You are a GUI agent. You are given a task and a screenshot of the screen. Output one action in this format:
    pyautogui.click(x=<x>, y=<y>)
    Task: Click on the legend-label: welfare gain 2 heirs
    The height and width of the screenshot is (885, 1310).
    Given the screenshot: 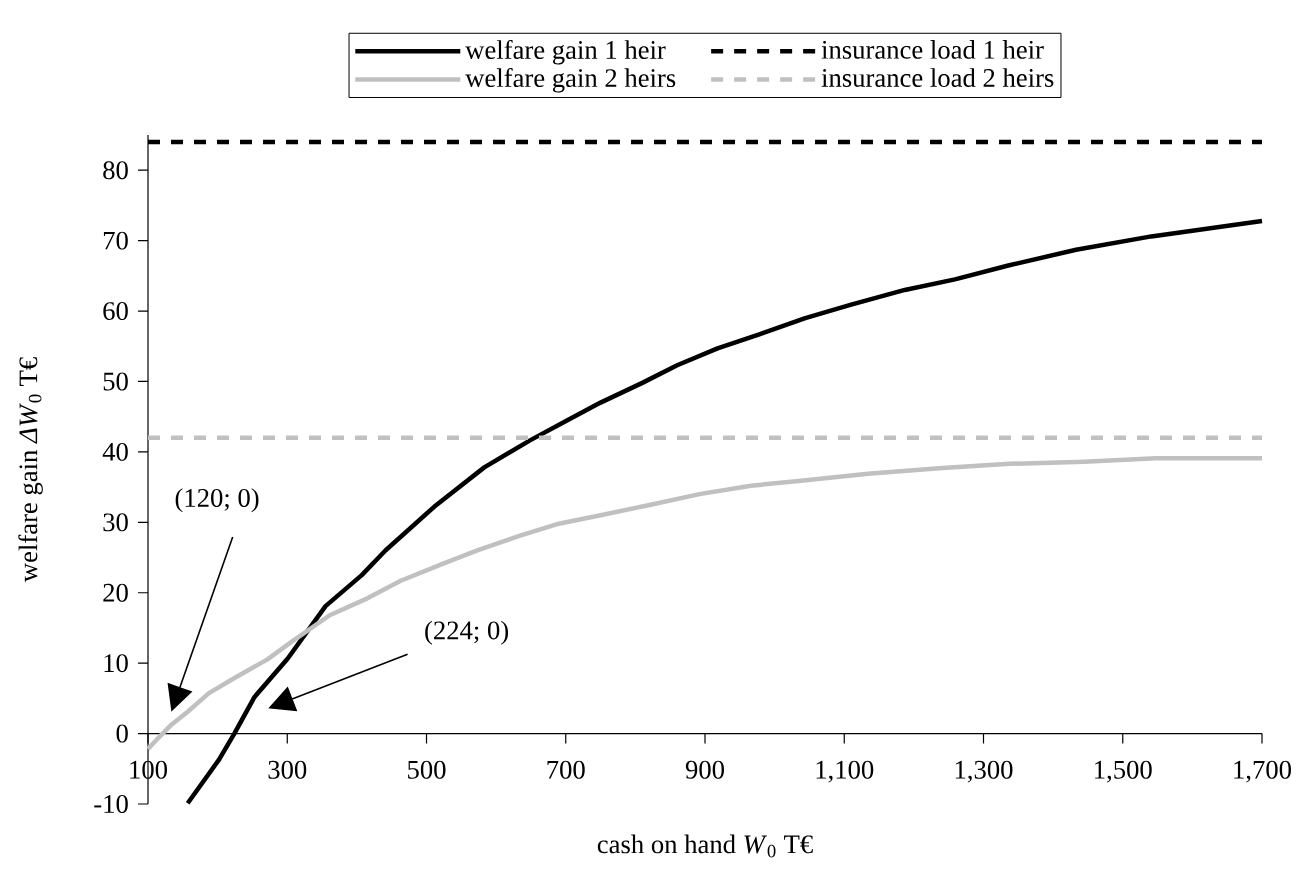 What is the action you would take?
    pyautogui.click(x=570, y=80)
    